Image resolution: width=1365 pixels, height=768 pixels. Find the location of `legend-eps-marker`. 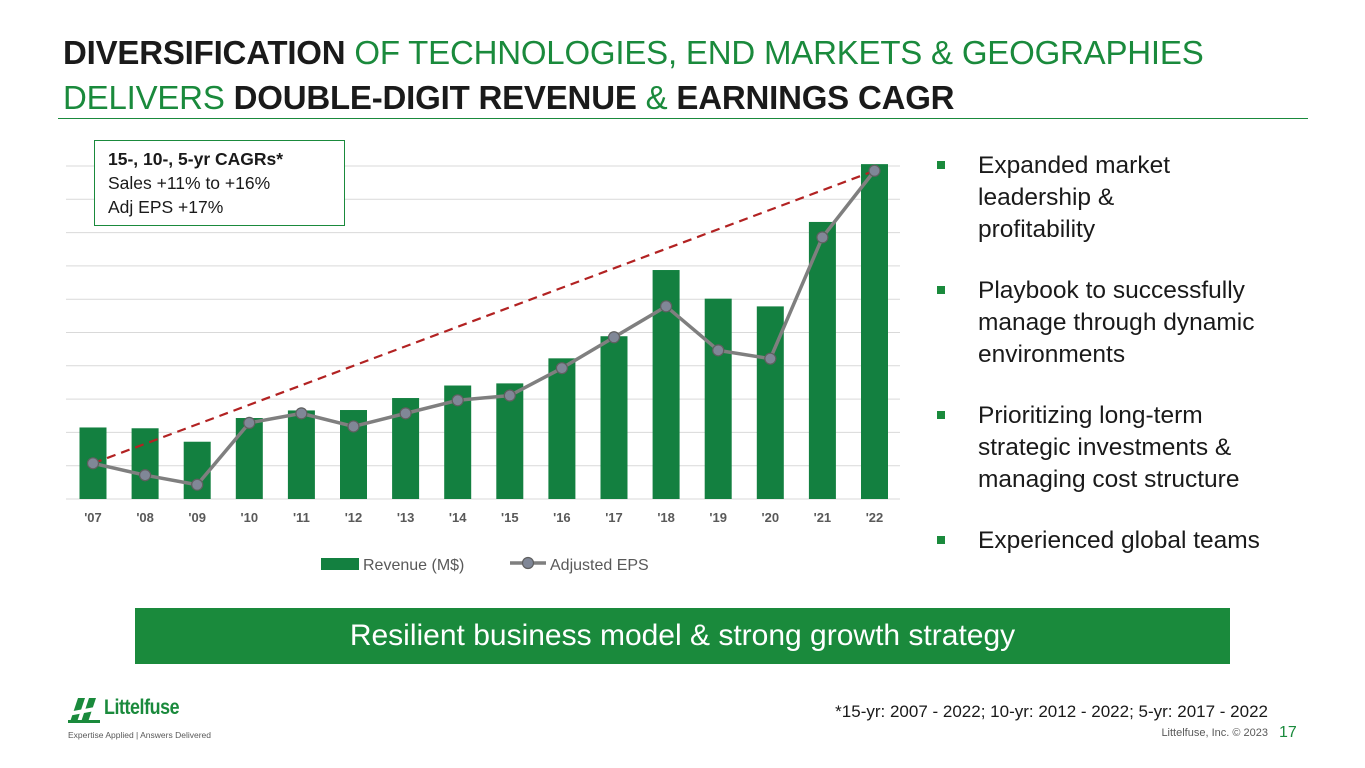

legend-eps-marker is located at coordinates (528, 563).